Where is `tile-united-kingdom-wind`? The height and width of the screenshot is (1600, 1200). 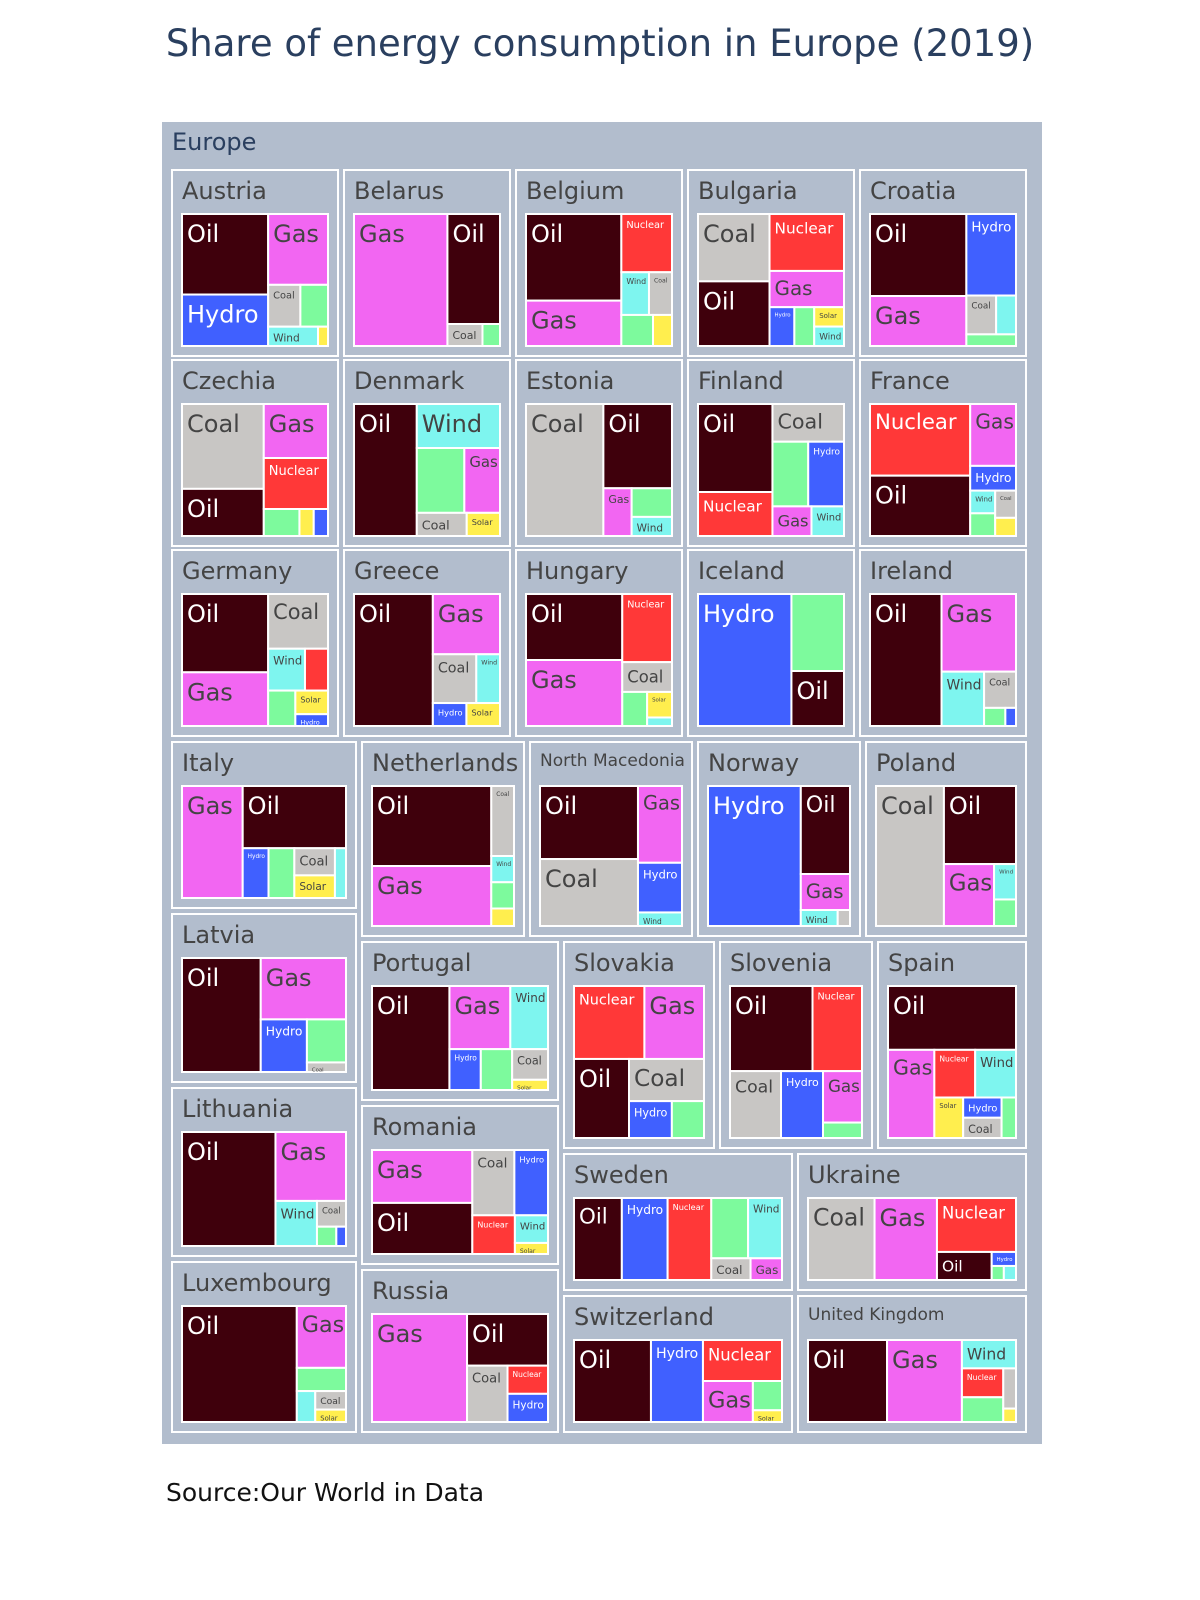
tile-united-kingdom-wind is located at coordinates (988, 1354).